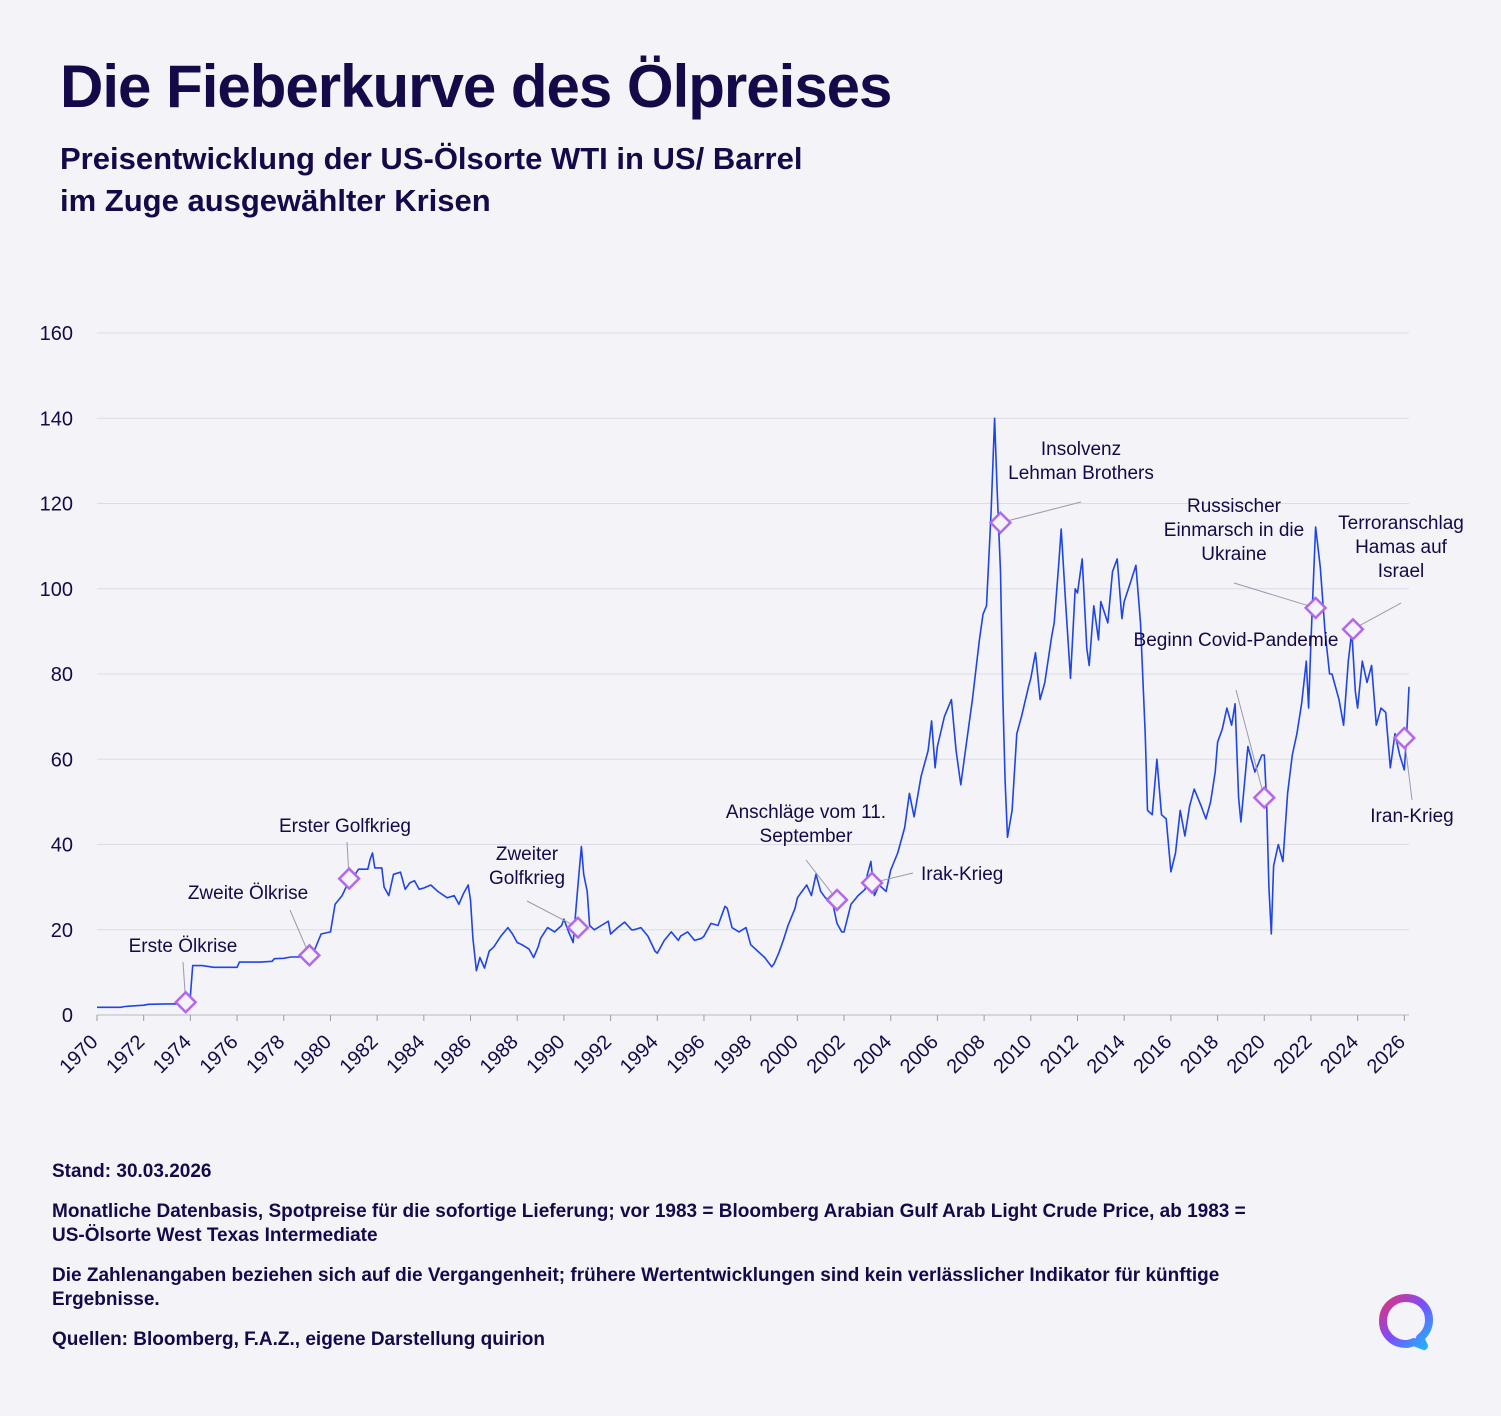 Image resolution: width=1501 pixels, height=1416 pixels. I want to click on annotation-label: Terroranschlag Hamas auf Israel, so click(1401, 547).